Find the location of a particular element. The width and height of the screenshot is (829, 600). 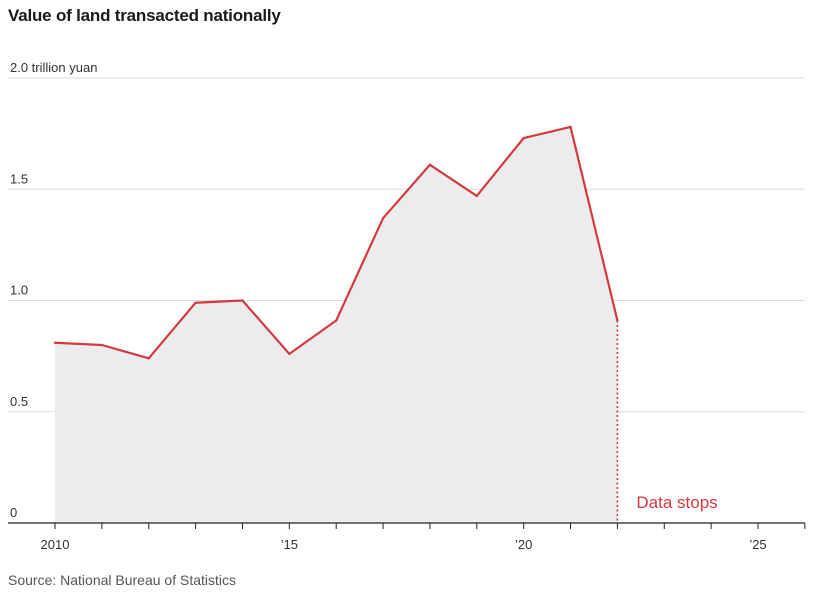

x-tick-label: 2010 is located at coordinates (55, 544).